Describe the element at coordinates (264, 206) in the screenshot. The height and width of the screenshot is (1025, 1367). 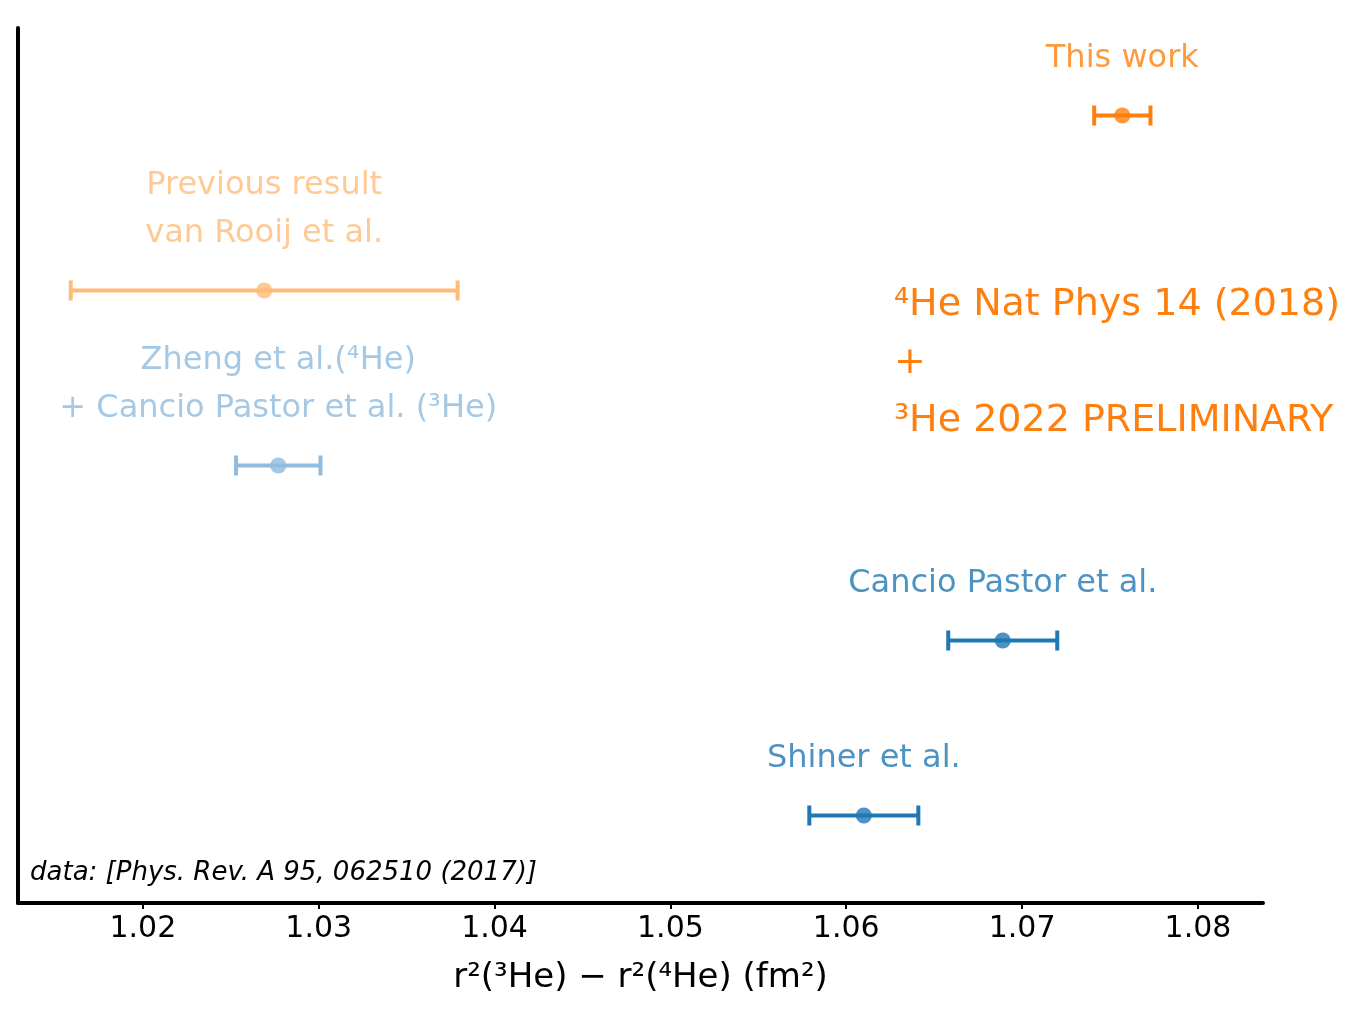
I see `text: Previous result van Rooij et al.` at that location.